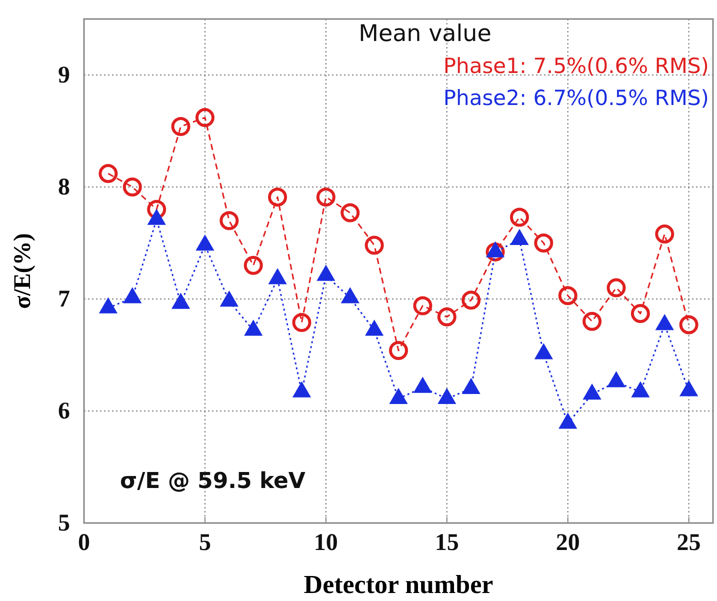 This screenshot has height=601, width=717. What do you see at coordinates (576, 98) in the screenshot?
I see `text: Phase2: 6.7%(0.5% RMS)` at bounding box center [576, 98].